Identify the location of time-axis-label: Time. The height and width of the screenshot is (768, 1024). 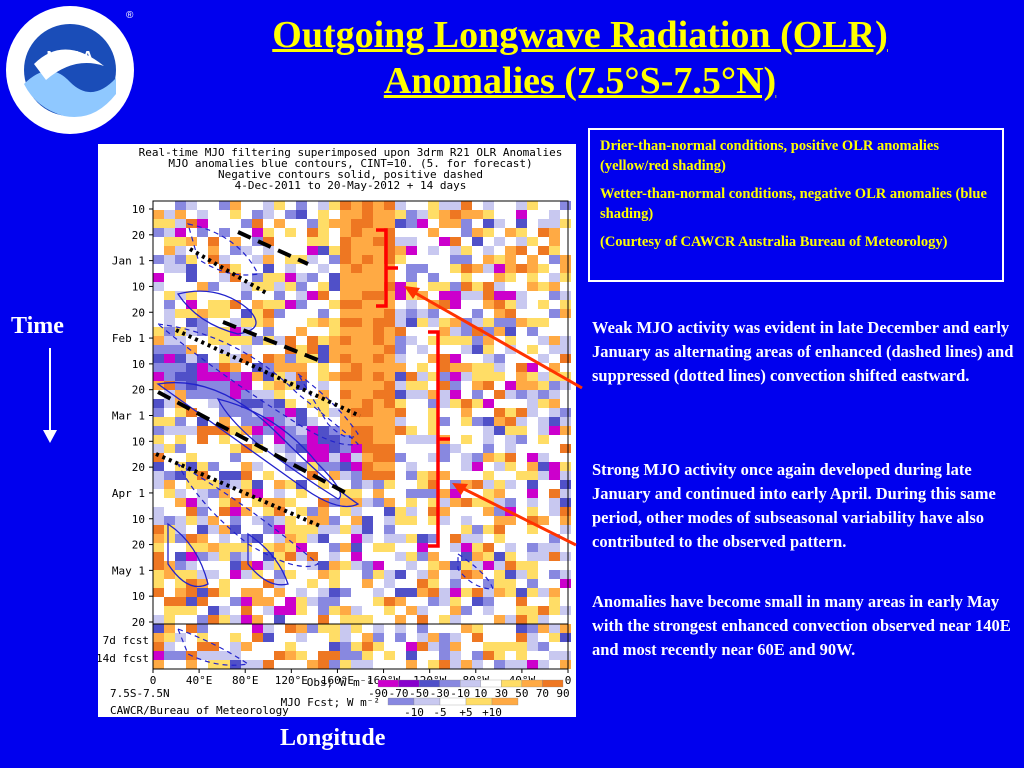
(37, 326).